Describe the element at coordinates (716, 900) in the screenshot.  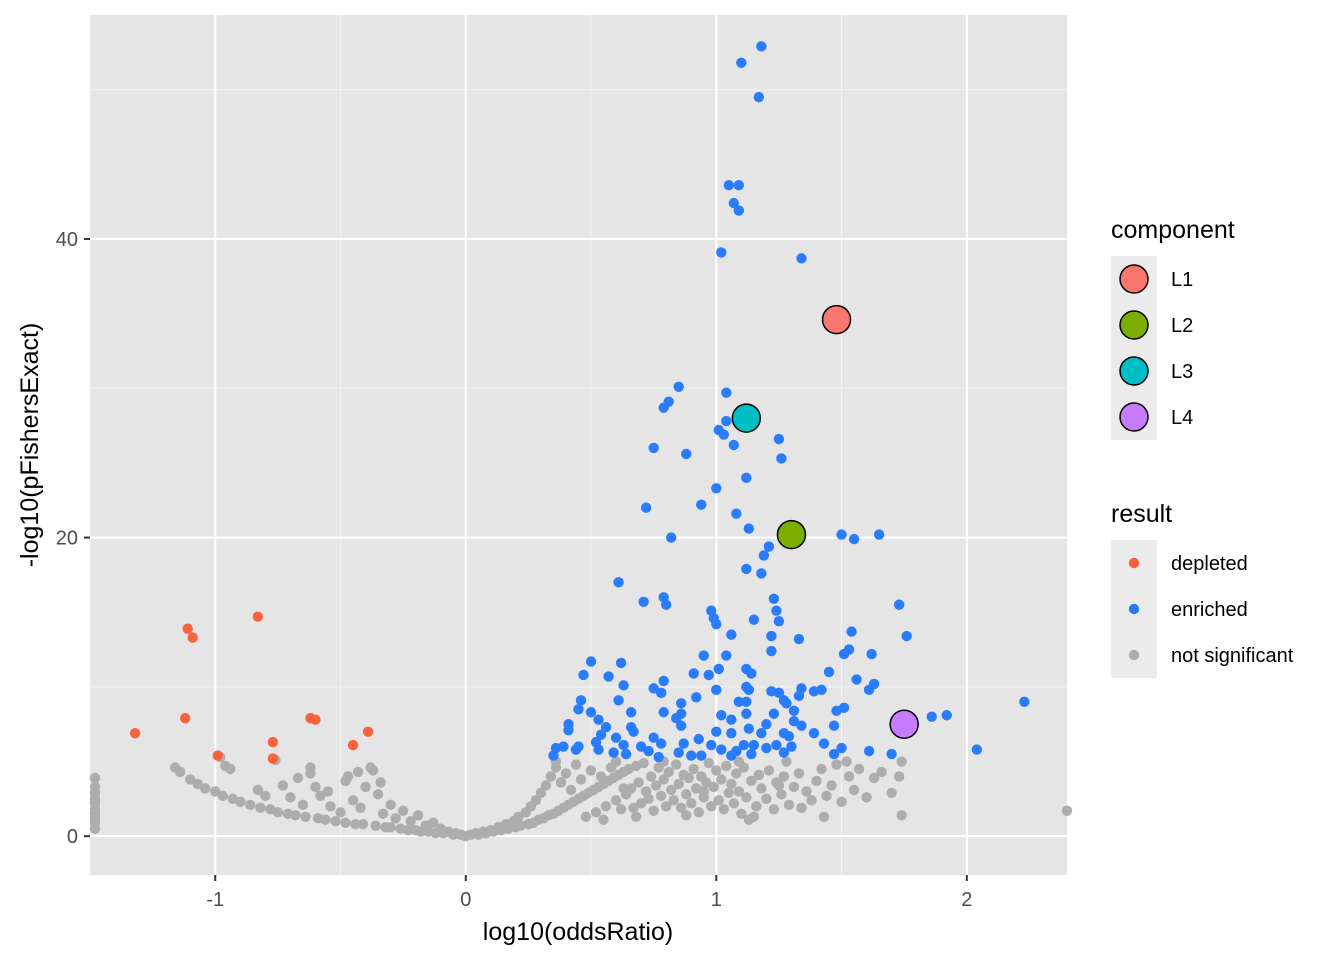
I see `x-tick-label: 1` at that location.